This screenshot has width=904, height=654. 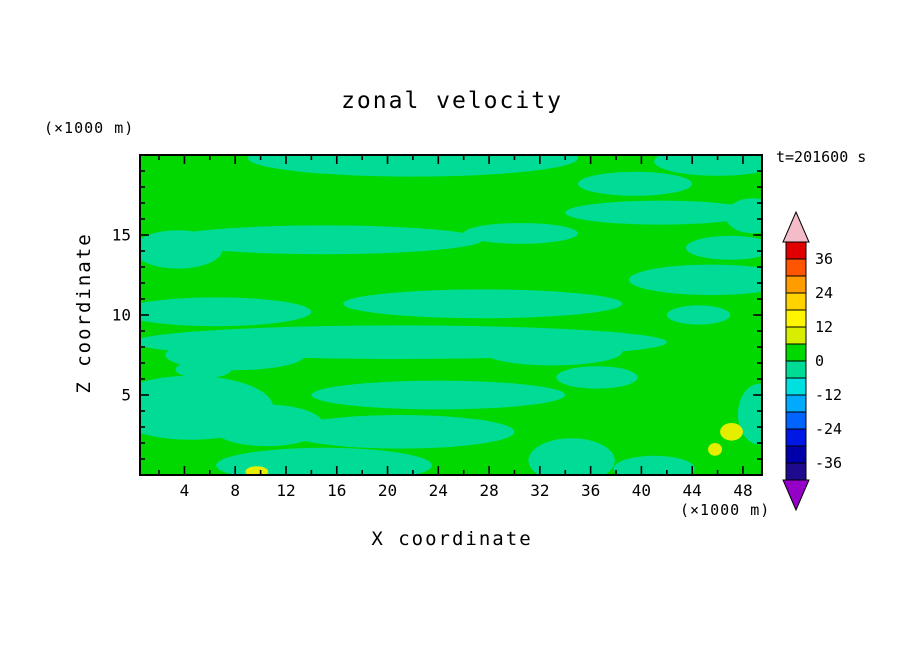 What do you see at coordinates (452, 101) in the screenshot?
I see `chart-title: zonal velocity` at bounding box center [452, 101].